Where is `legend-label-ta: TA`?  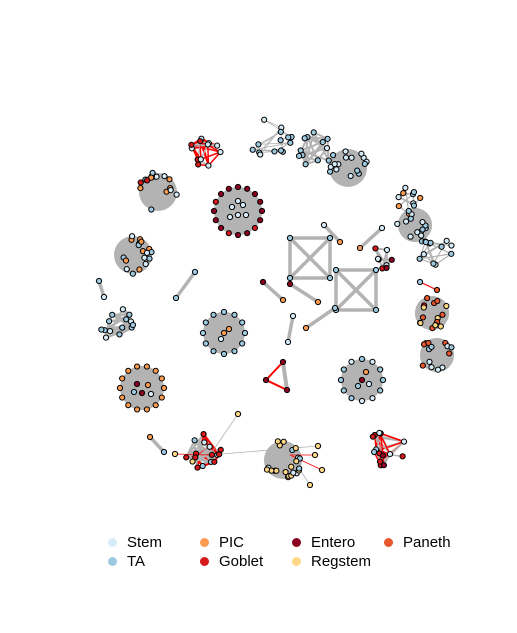
legend-label-ta: TA is located at coordinates (136, 561).